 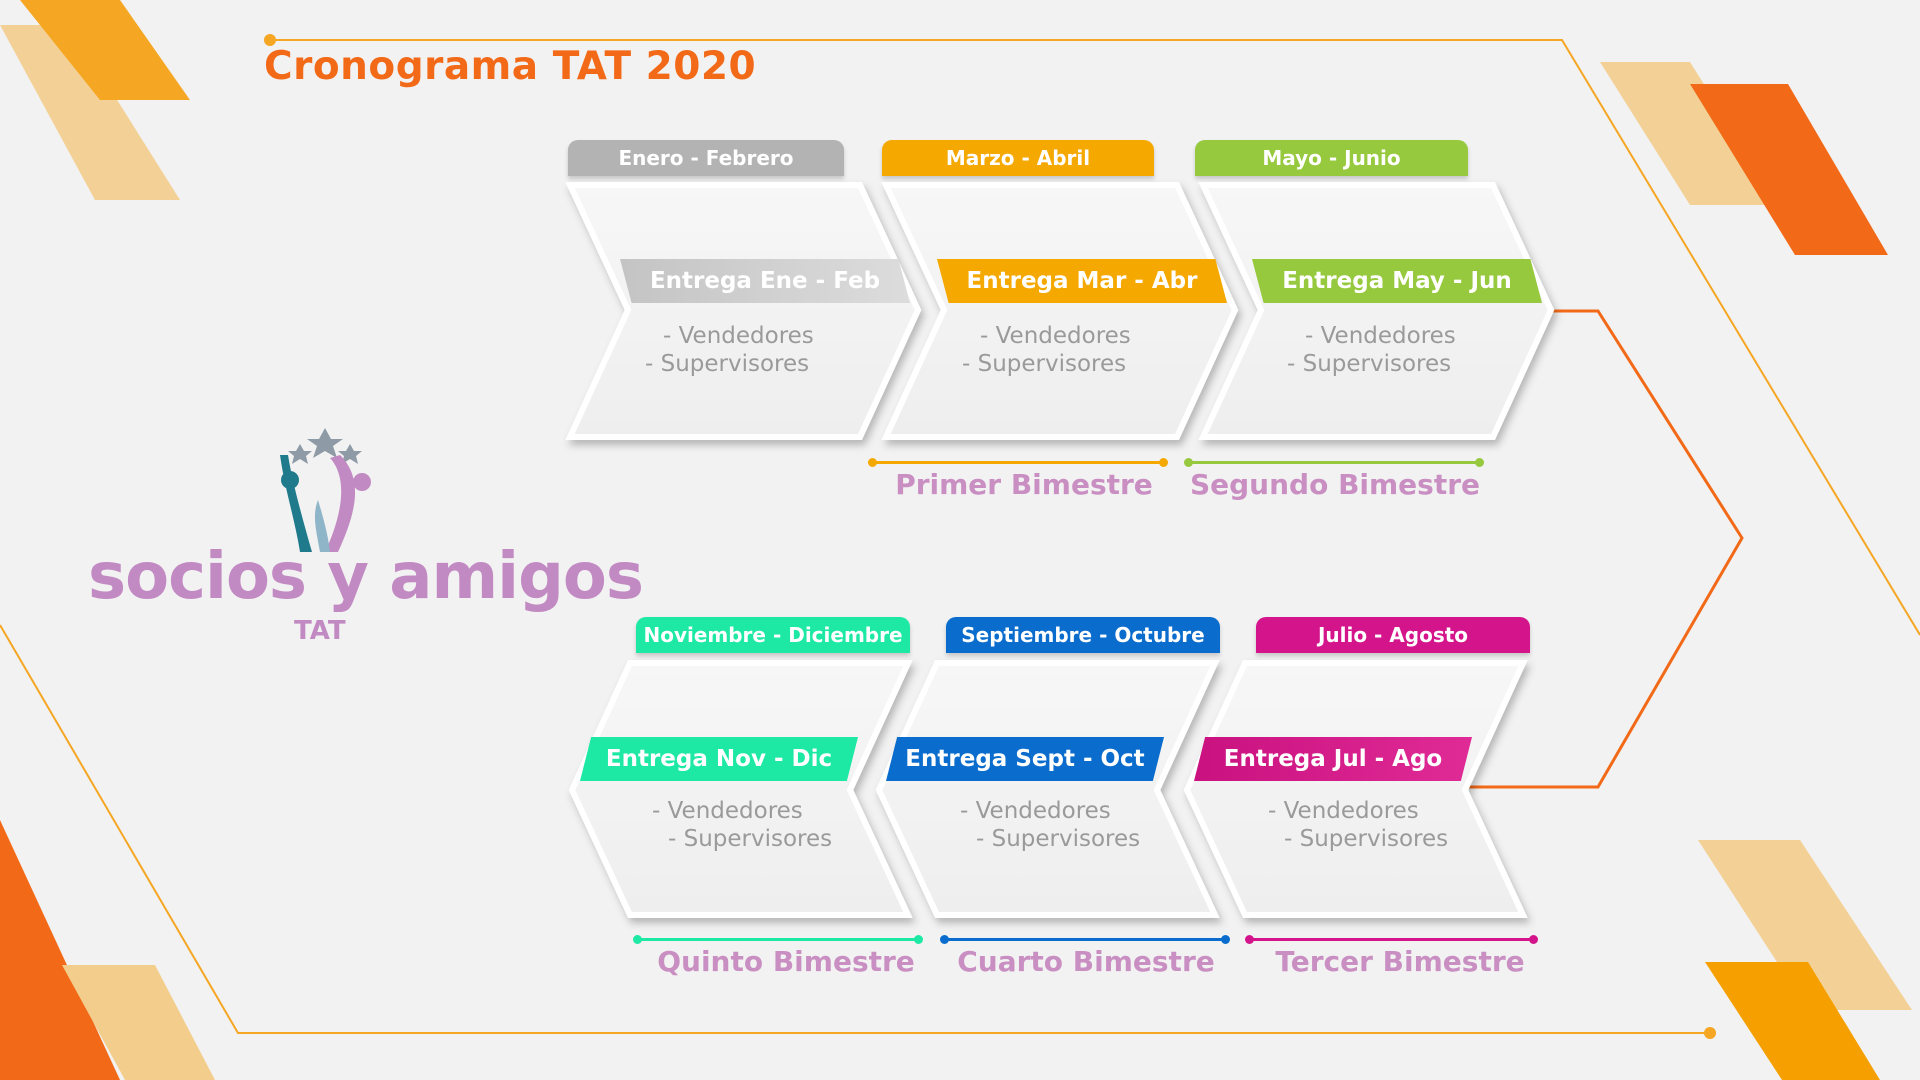 What do you see at coordinates (95, 100) in the screenshot?
I see `corner-decoration-top-left` at bounding box center [95, 100].